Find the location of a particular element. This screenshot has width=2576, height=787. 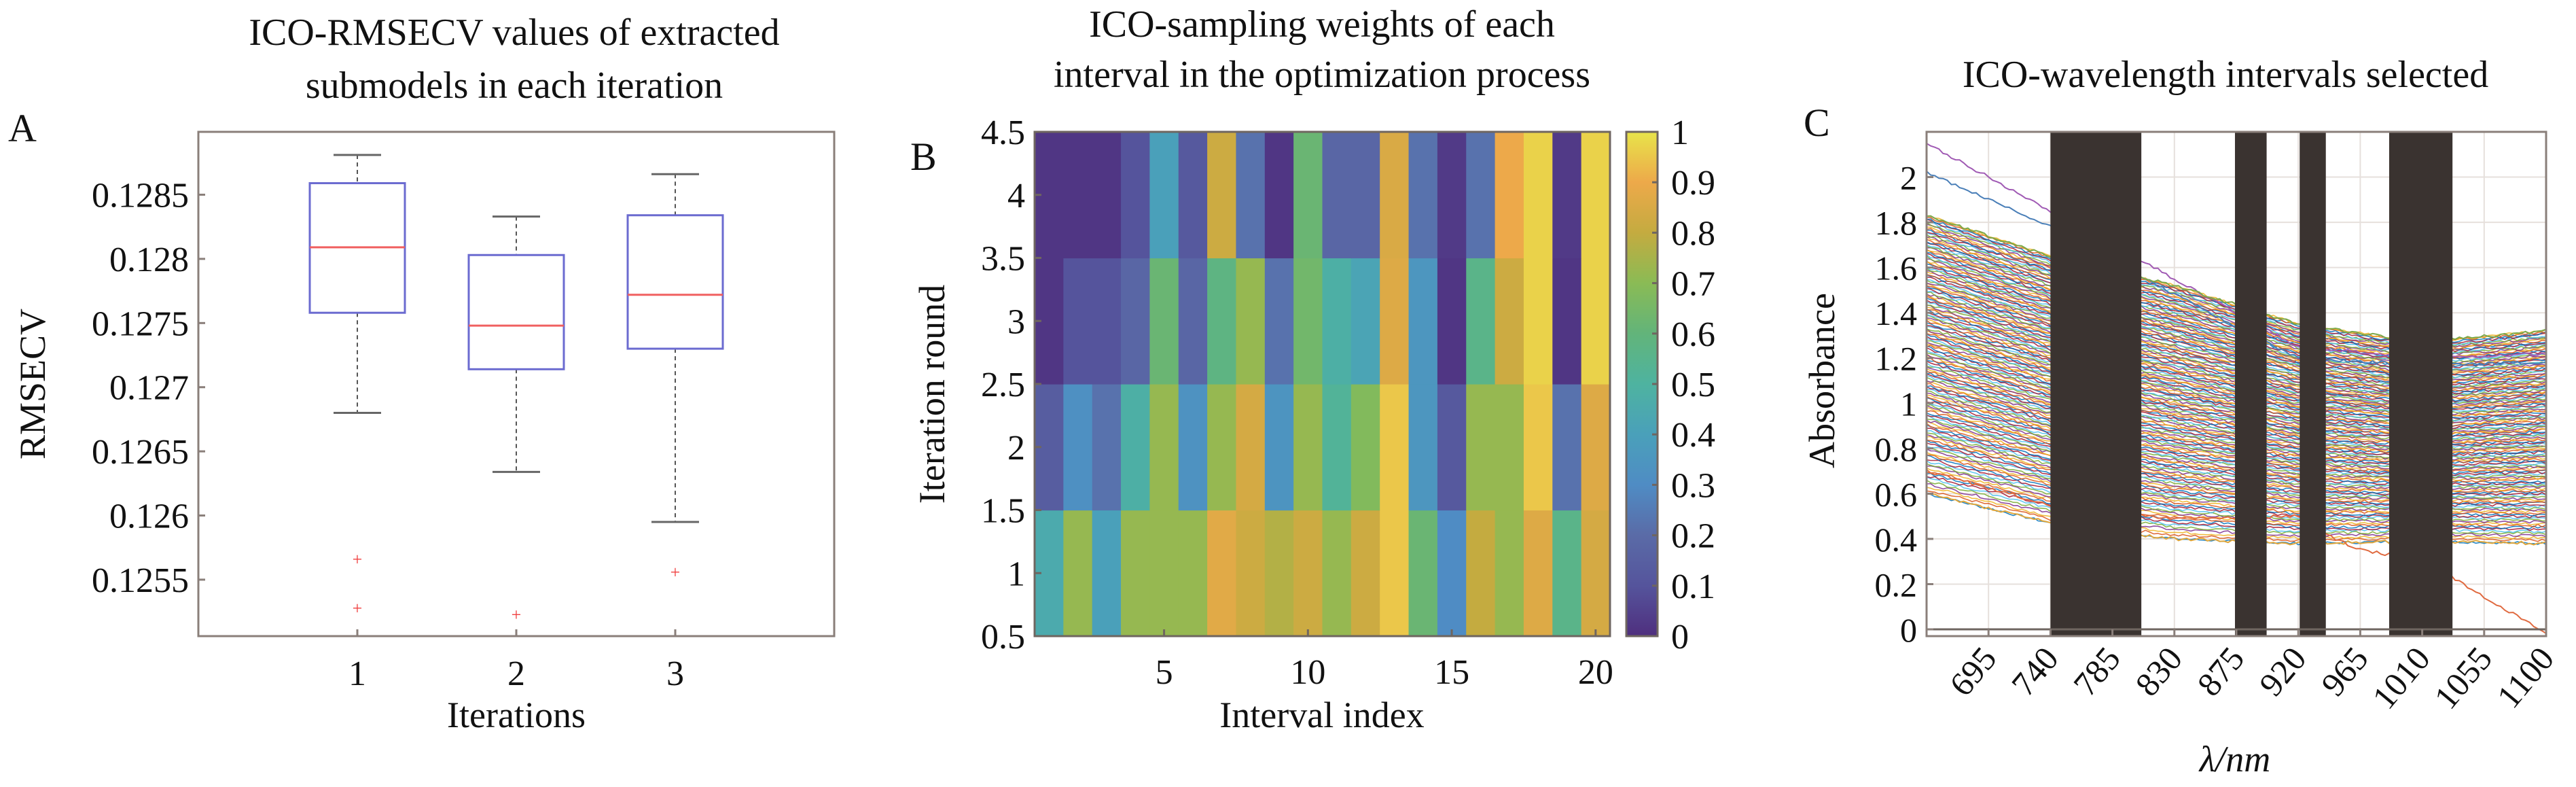

y-tick-label: 1.8 is located at coordinates (1896, 223).